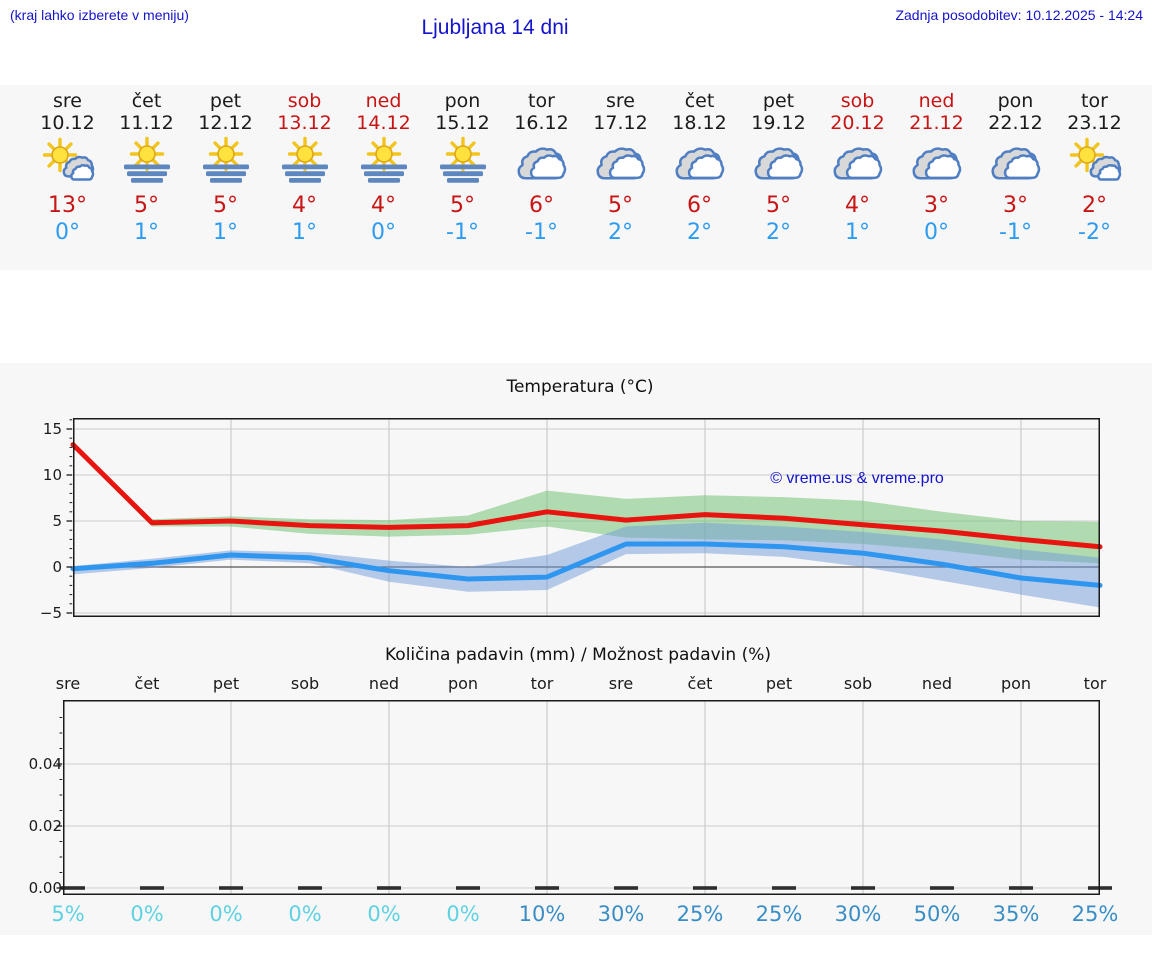  I want to click on precipitation-tick-label: 0.00, so click(45, 888).